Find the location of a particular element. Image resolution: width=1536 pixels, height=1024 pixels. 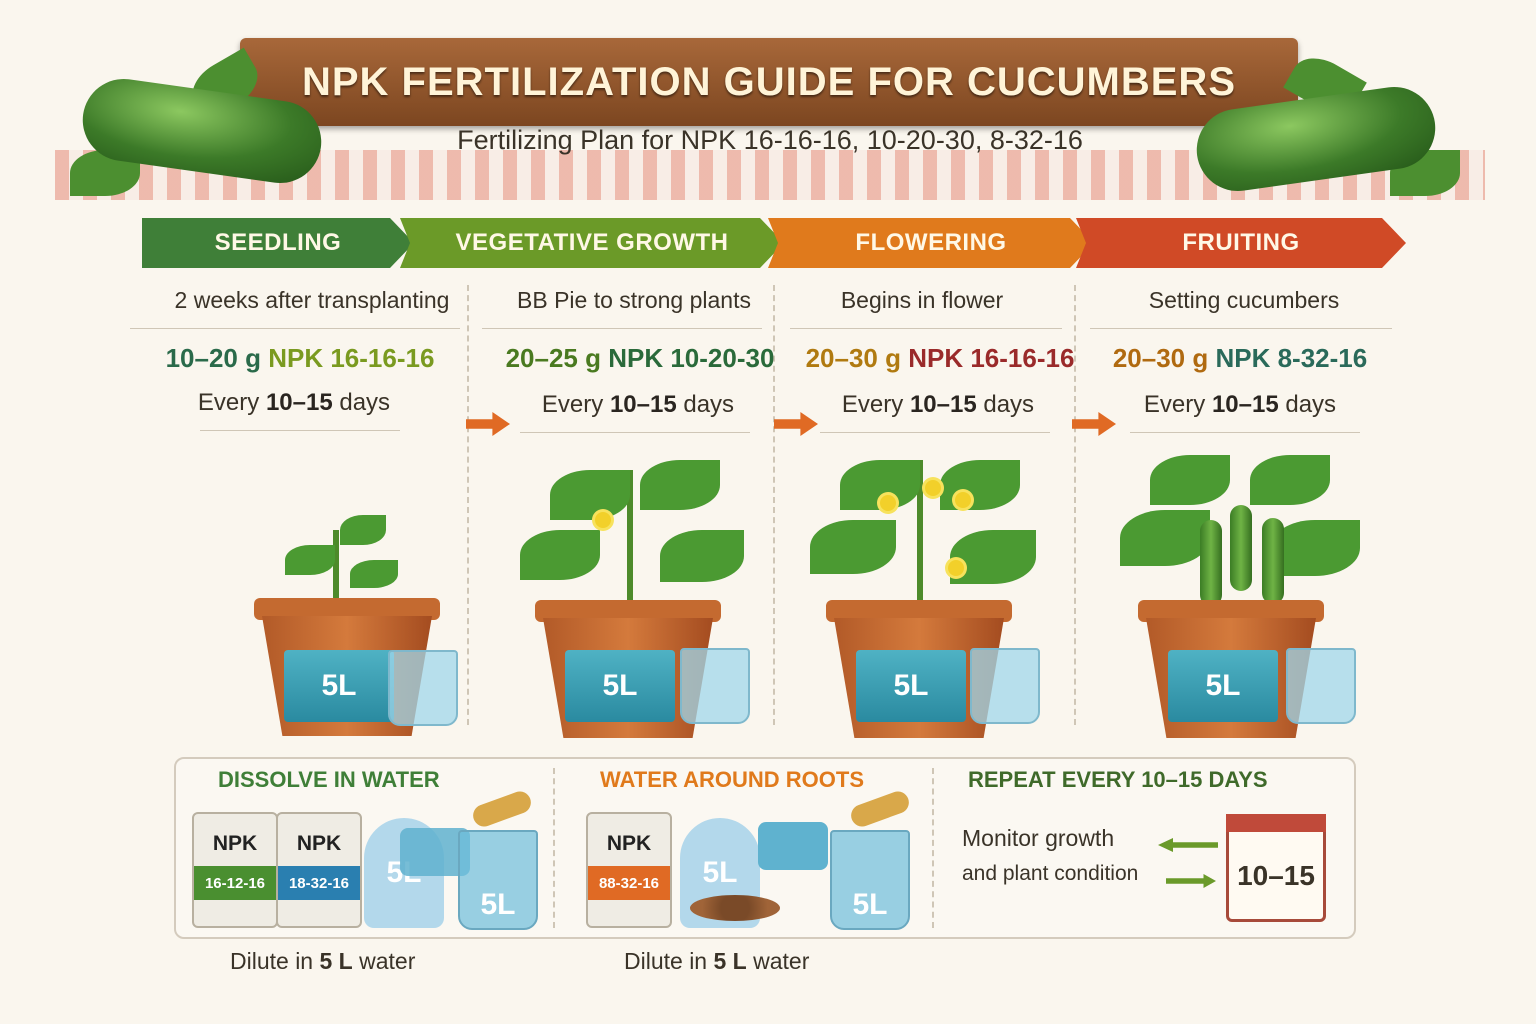

stage-description: BB Pie to strong plants is located at coordinates (634, 300).